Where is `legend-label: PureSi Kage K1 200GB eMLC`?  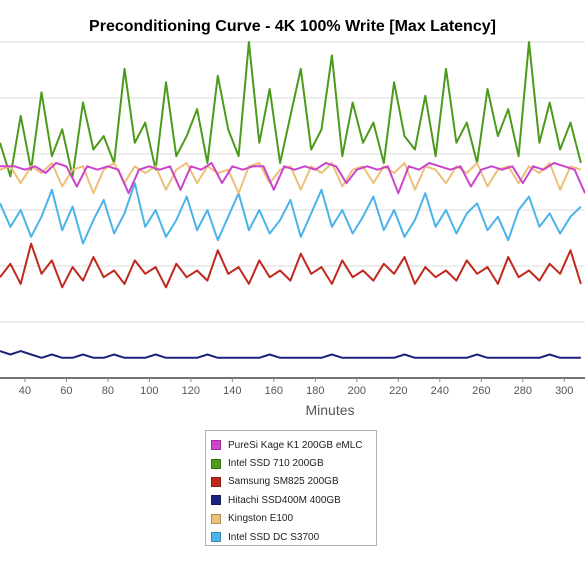
legend-label: PureSi Kage K1 200GB eMLC is located at coordinates (295, 445).